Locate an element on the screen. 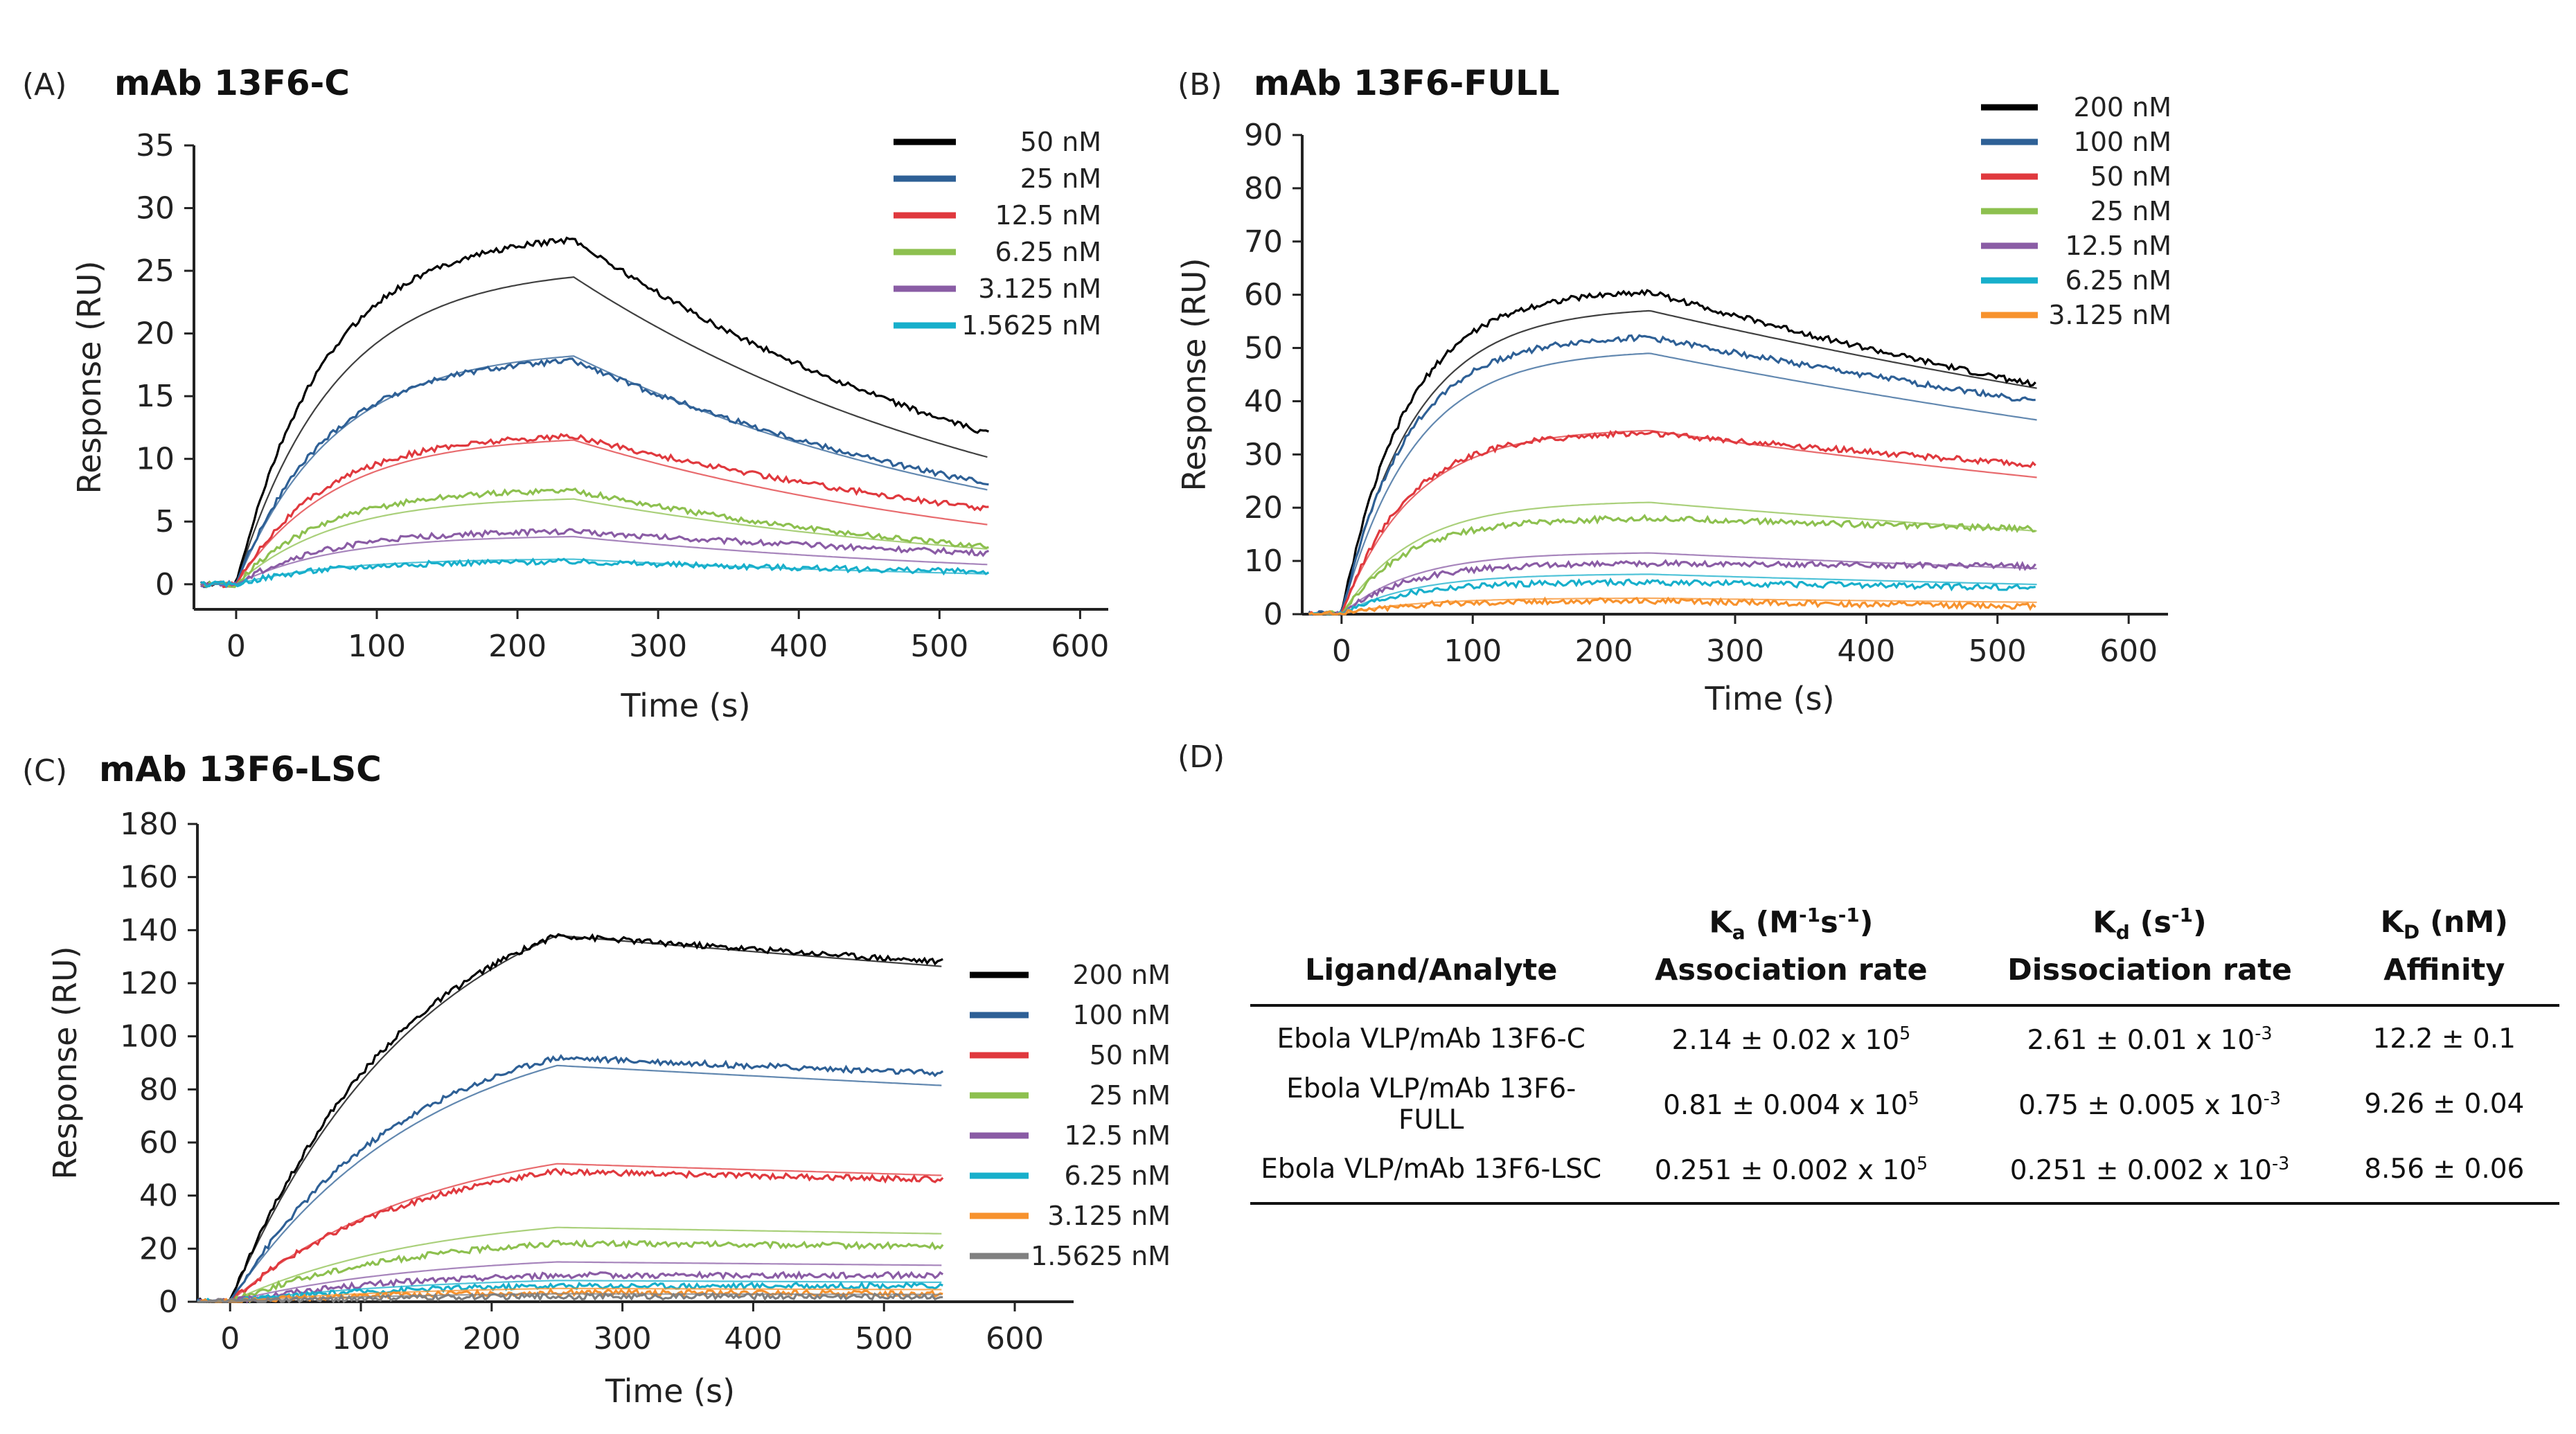  x-tick-label: 500 is located at coordinates (884, 1339).